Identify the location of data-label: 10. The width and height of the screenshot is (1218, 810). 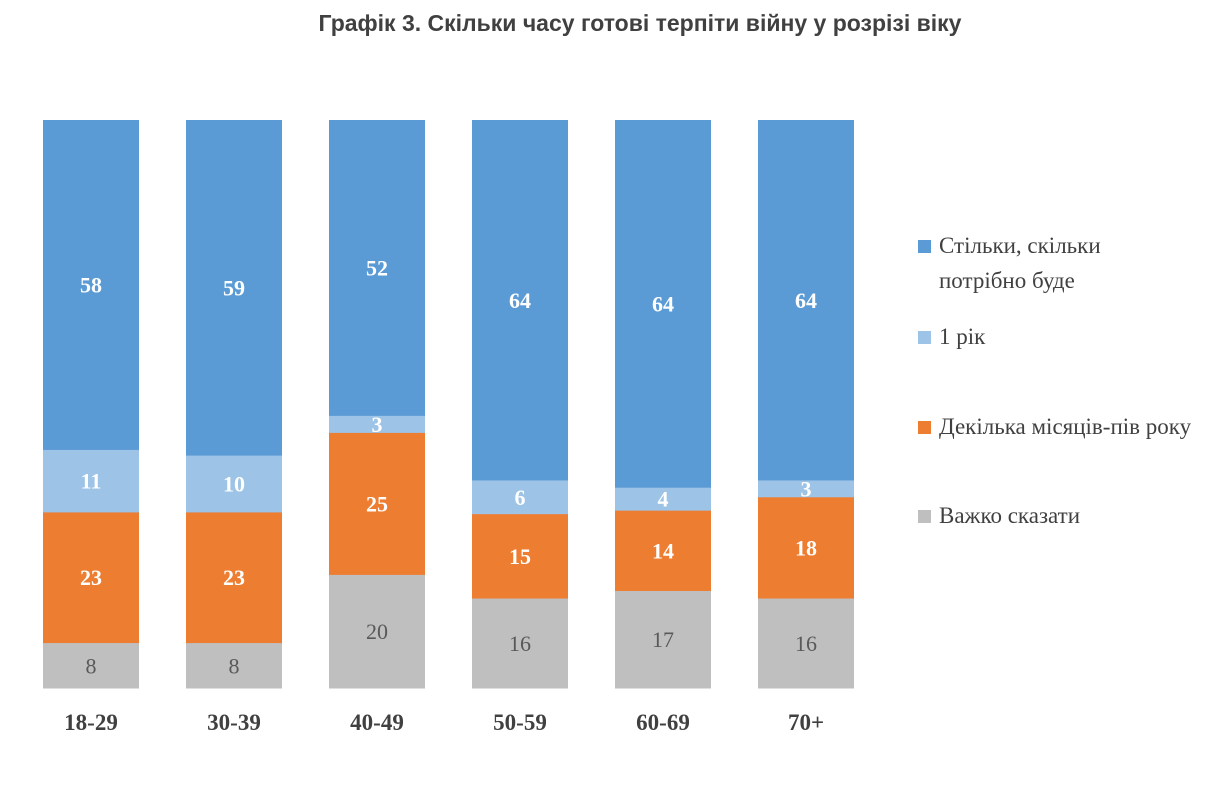
(234, 484).